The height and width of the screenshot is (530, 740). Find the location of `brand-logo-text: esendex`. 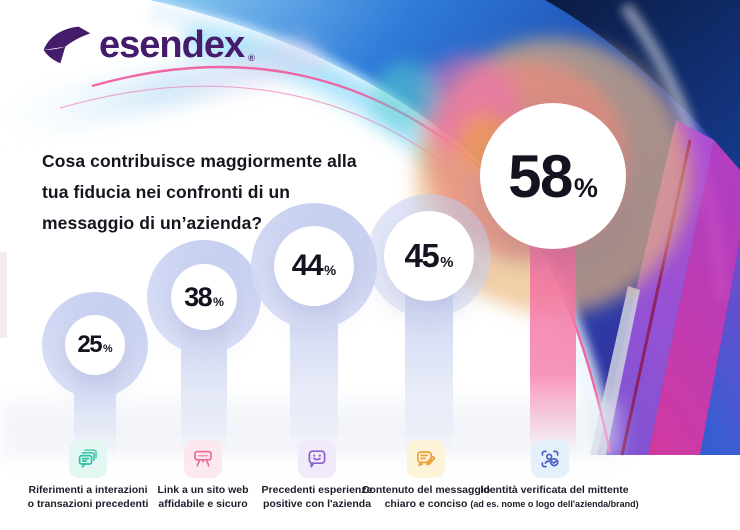

brand-logo-text: esendex is located at coordinates (172, 45).